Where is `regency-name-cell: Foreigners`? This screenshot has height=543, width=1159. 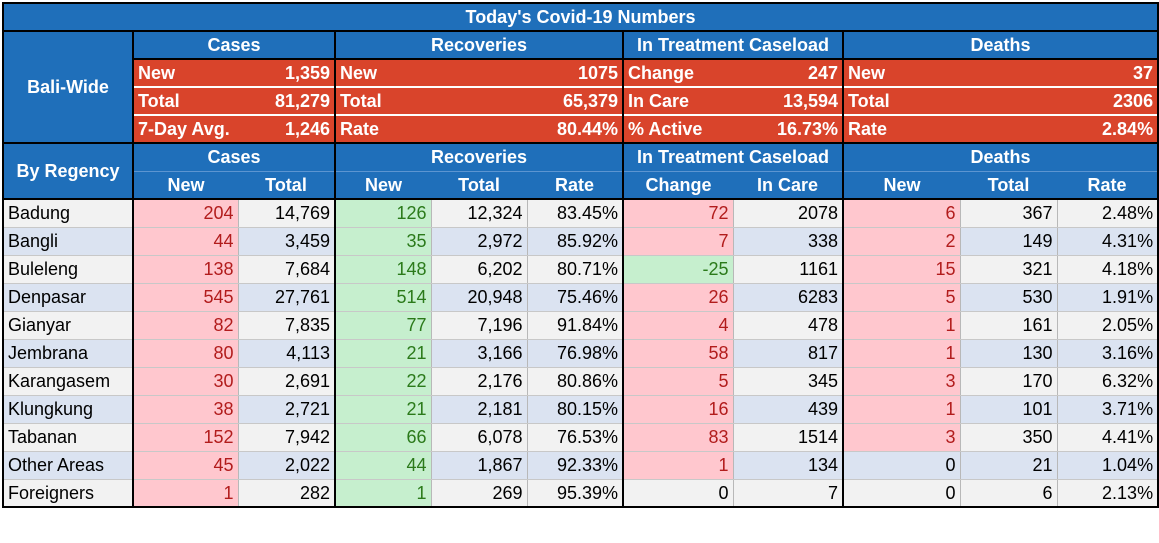 regency-name-cell: Foreigners is located at coordinates (68, 493).